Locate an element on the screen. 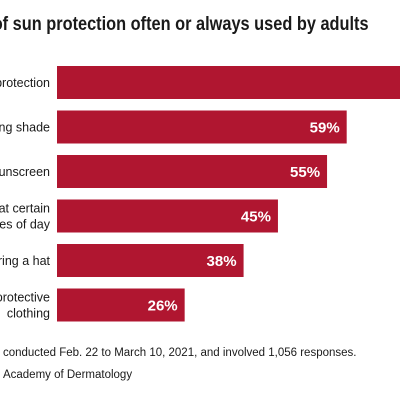  source-note: n Academy of Dermatology is located at coordinates (66, 375).